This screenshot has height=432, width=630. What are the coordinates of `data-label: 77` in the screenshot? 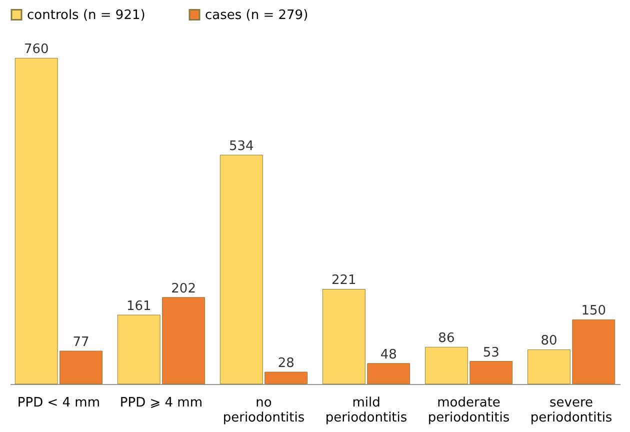 It's located at (81, 342).